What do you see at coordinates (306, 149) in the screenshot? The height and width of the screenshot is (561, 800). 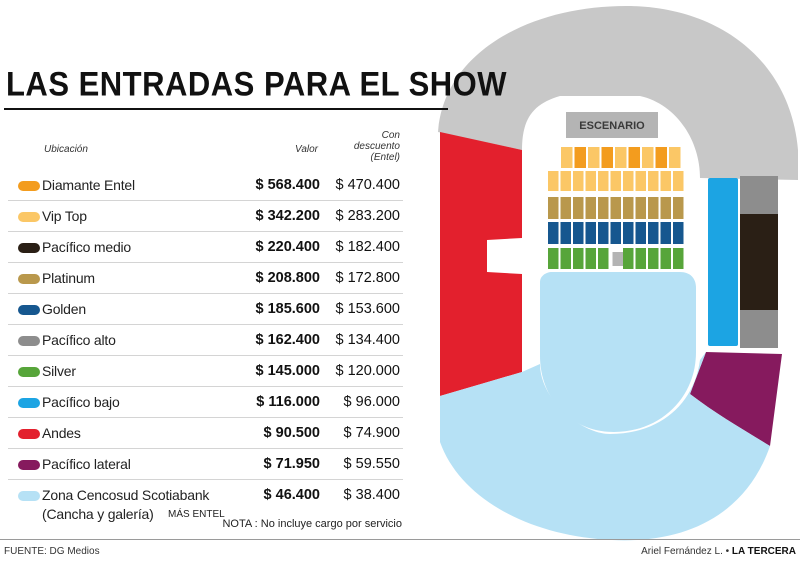 I see `header-price: Valor` at bounding box center [306, 149].